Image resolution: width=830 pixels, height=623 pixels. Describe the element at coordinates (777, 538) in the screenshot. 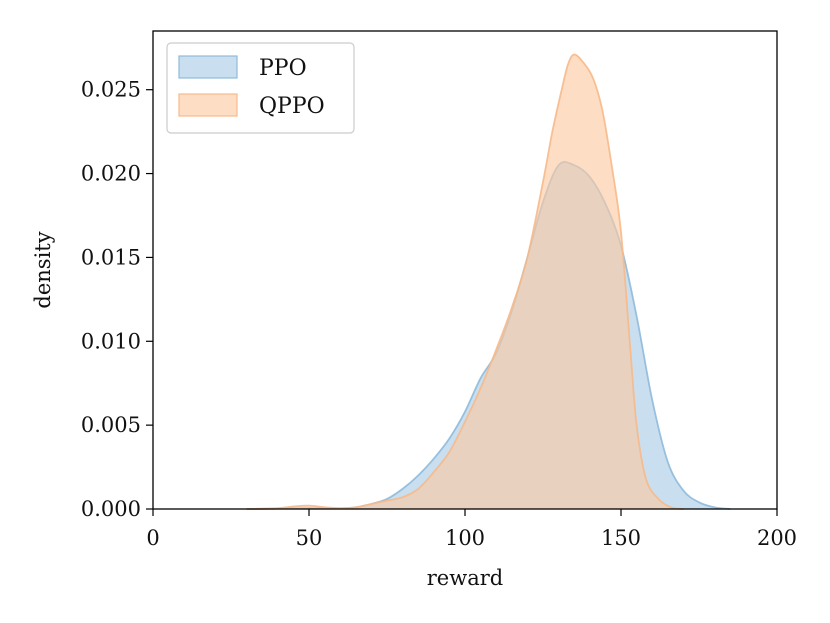

I see `x-tick-label: 200` at that location.